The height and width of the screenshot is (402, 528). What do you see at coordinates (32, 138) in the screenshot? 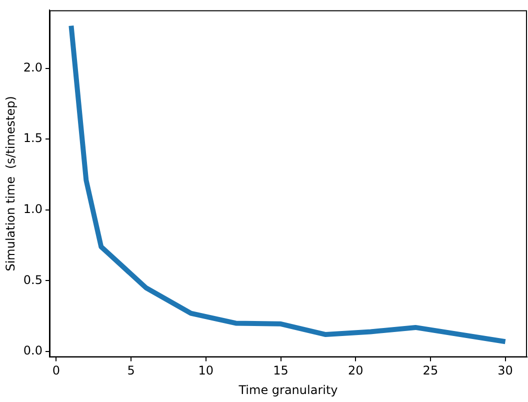
I see `y-tick-label: 1.5` at bounding box center [32, 138].